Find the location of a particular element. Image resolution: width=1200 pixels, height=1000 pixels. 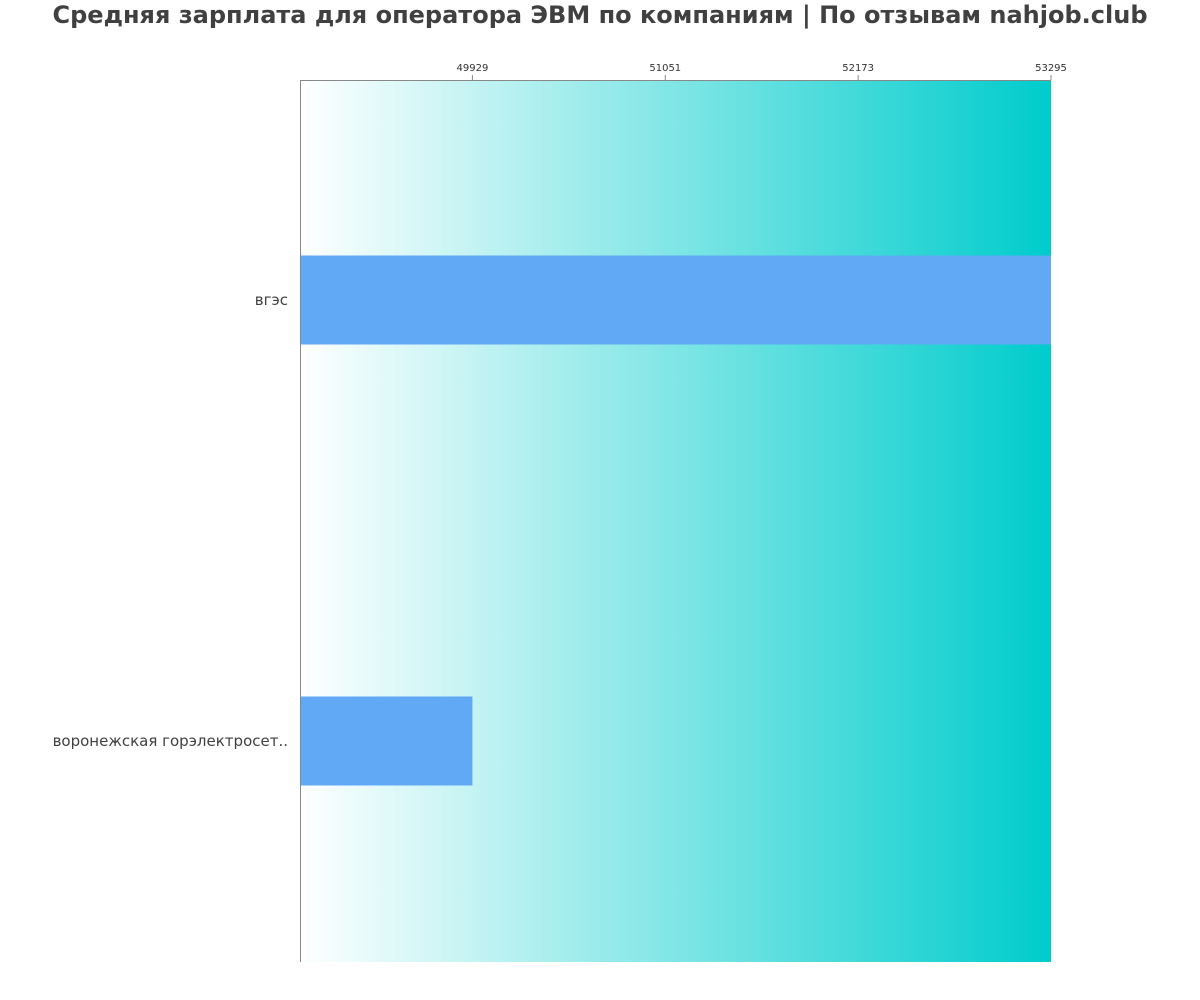

category-label-0: вгэс is located at coordinates (271, 300).